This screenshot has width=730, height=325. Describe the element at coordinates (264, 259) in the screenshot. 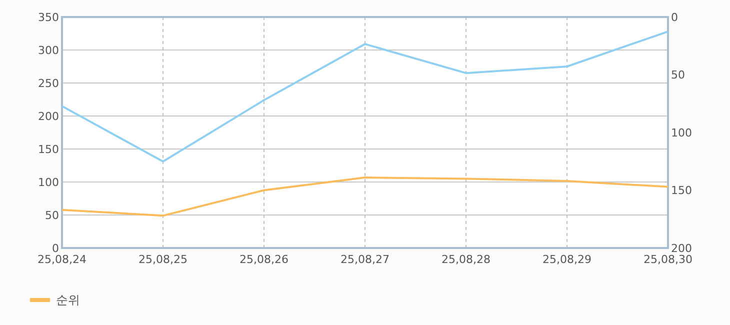

I see `x-tick-label: 25,08,26` at that location.